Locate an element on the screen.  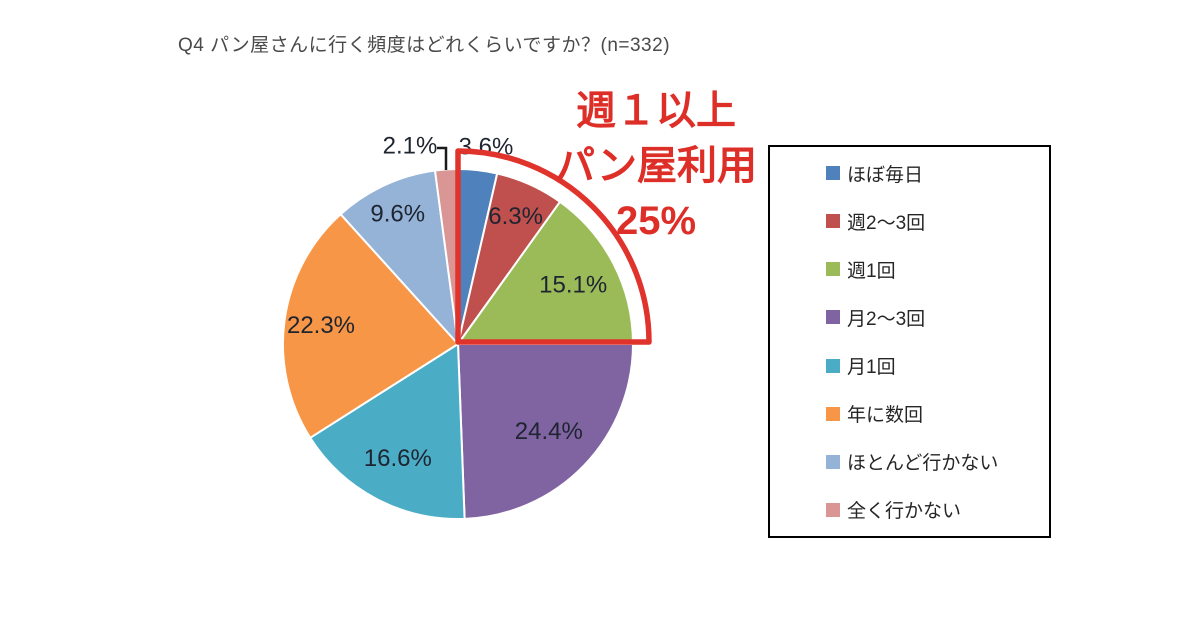
label-leader-line is located at coordinates (442, 158).